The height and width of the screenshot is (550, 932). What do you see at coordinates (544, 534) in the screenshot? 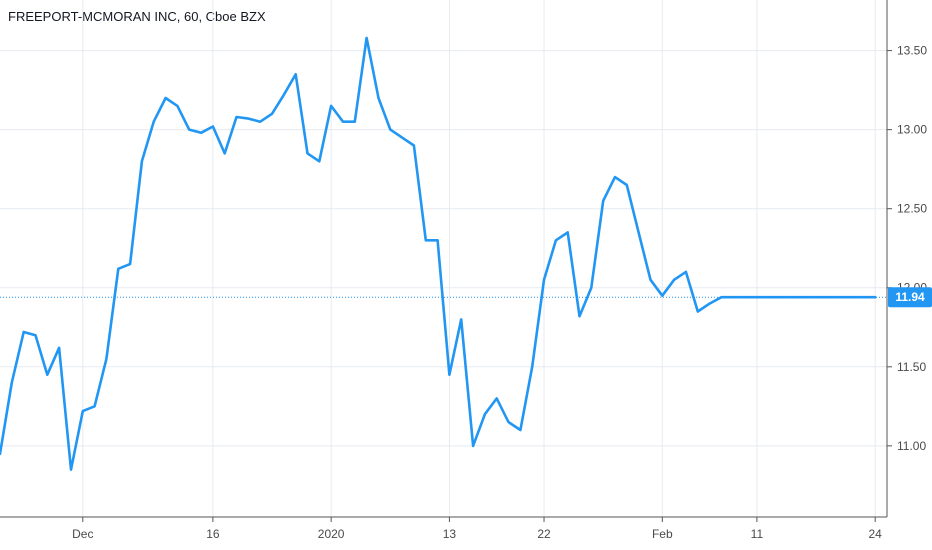
I see `x-tick-label: 22` at bounding box center [544, 534].